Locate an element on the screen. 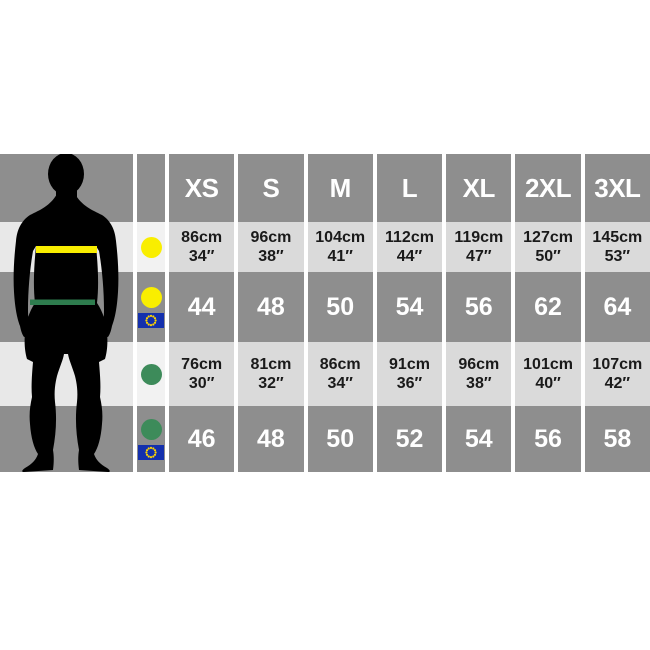  waist-eu-size-cell: 58 is located at coordinates (617, 439).